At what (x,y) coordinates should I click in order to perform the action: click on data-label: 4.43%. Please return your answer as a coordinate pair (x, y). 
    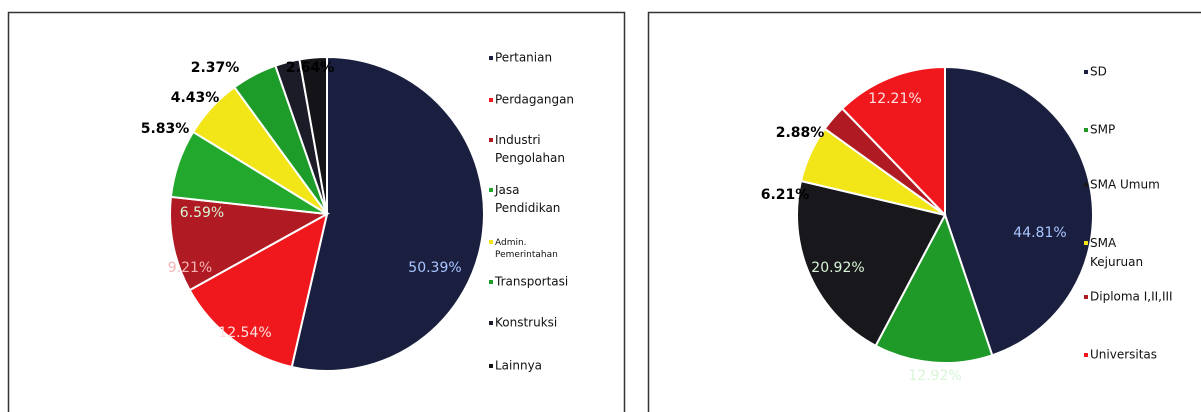
    Looking at the image, I should click on (195, 98).